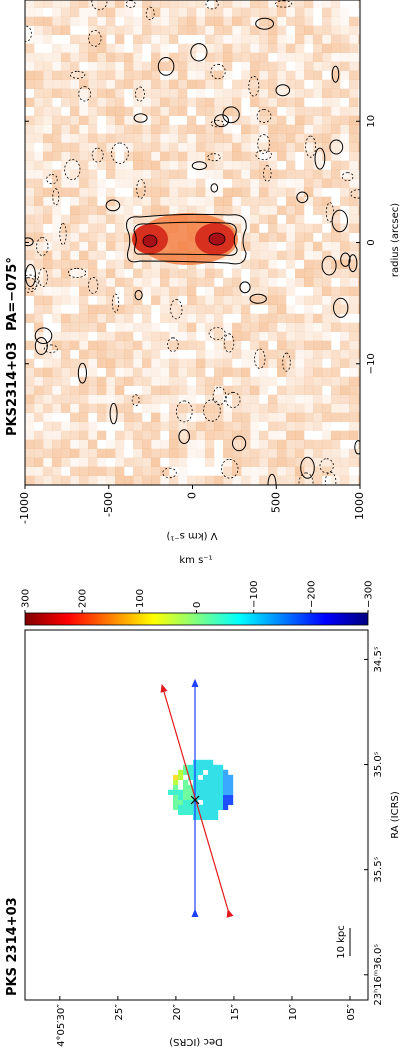  What do you see at coordinates (177, 1012) in the screenshot?
I see `y-tick-label: 20″` at bounding box center [177, 1012].